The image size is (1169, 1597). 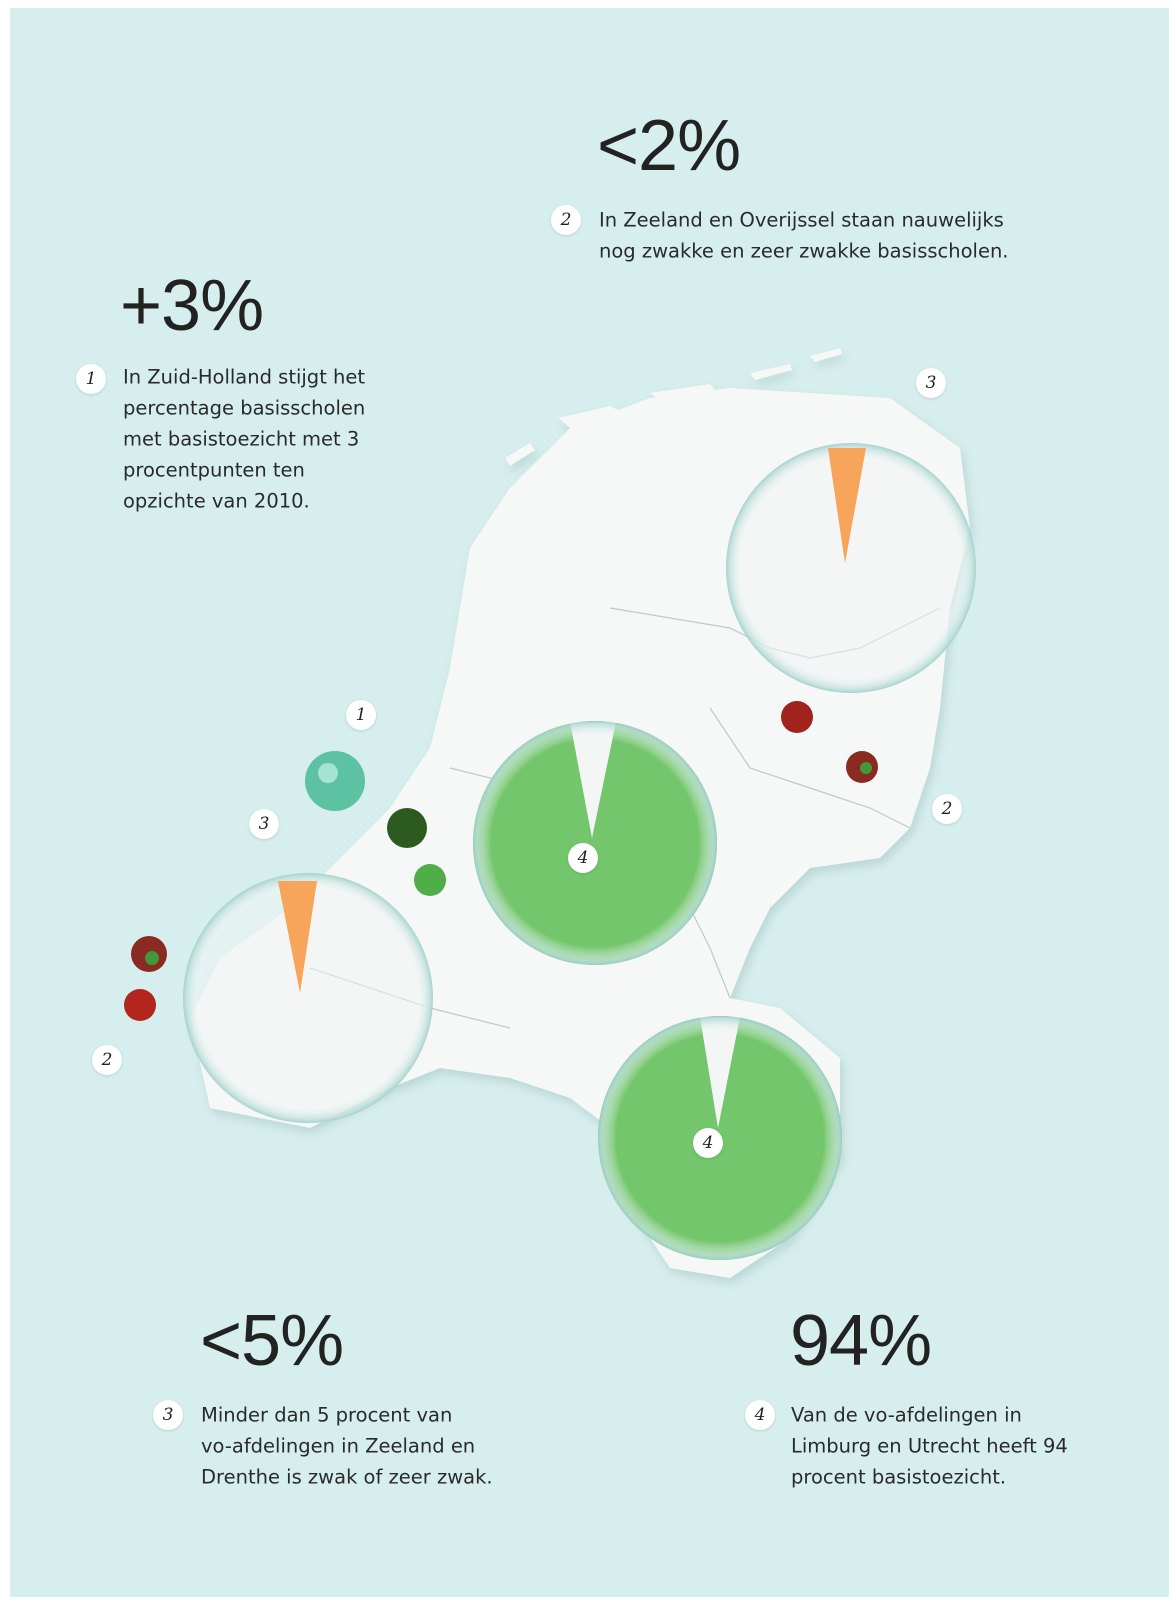 What do you see at coordinates (929, 1446) in the screenshot?
I see `callout-text: Limburg en Utrecht heeft 94` at bounding box center [929, 1446].